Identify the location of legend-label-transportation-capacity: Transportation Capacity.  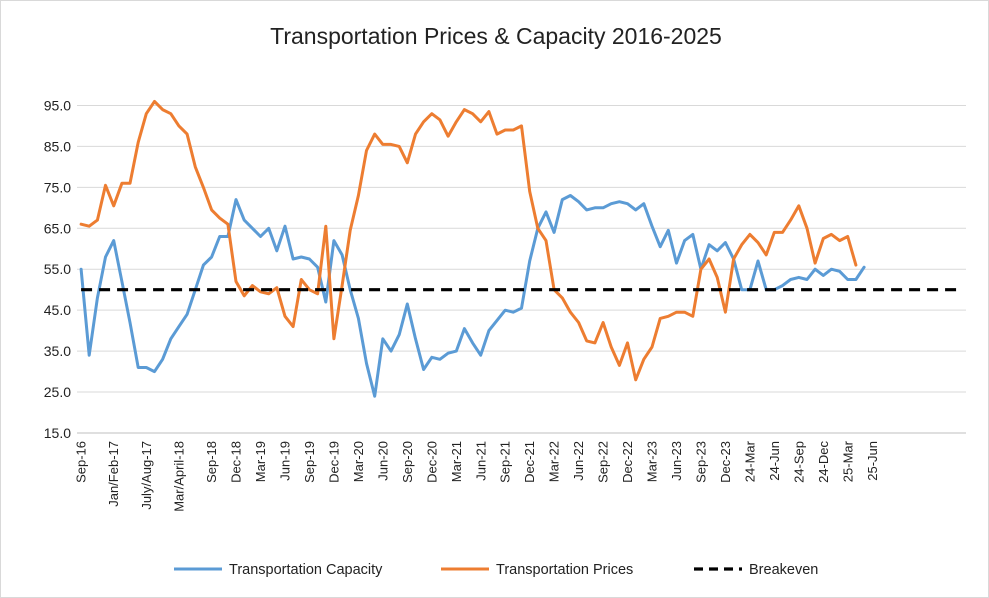
(306, 570).